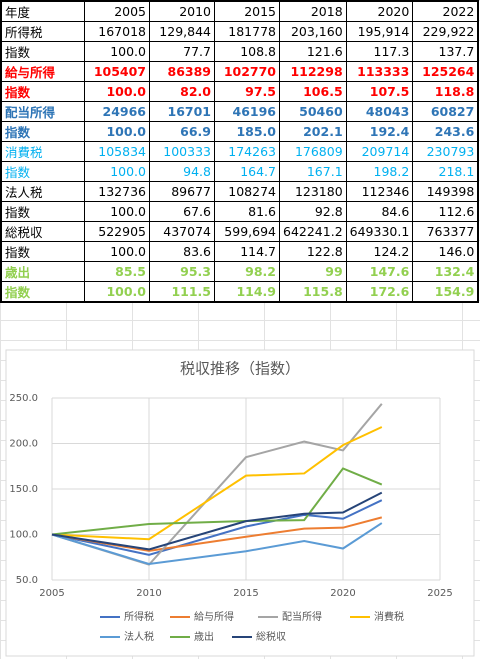 This screenshot has height=659, width=480. What do you see at coordinates (445, 151) in the screenshot?
I see `table-cell: 230793` at bounding box center [445, 151].